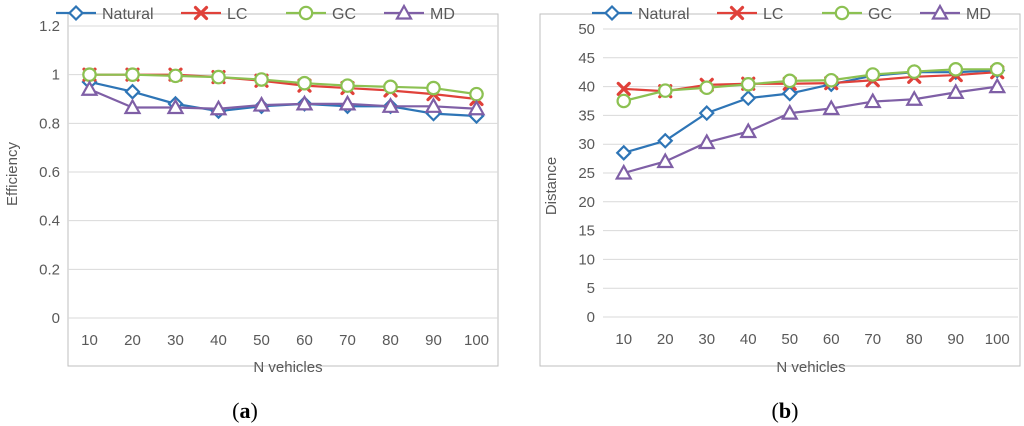 Image resolution: width=1024 pixels, height=426 pixels. Describe the element at coordinates (810, 82) in the screenshot. I see `series-line-lc` at that location.